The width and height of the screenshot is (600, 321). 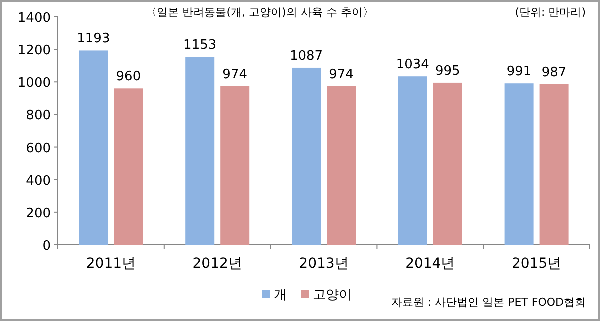 What do you see at coordinates (324, 264) in the screenshot?
I see `x-tick-label: 2013년` at bounding box center [324, 264].